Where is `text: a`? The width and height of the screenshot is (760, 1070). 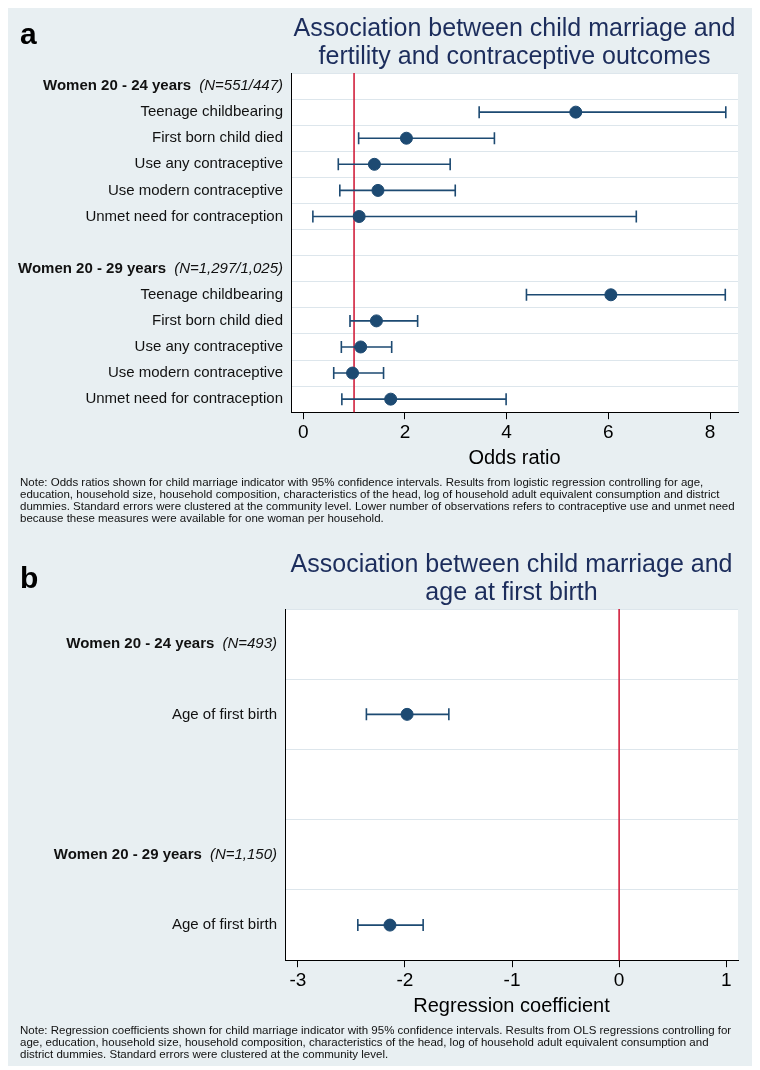
text: a is located at coordinates (28, 33).